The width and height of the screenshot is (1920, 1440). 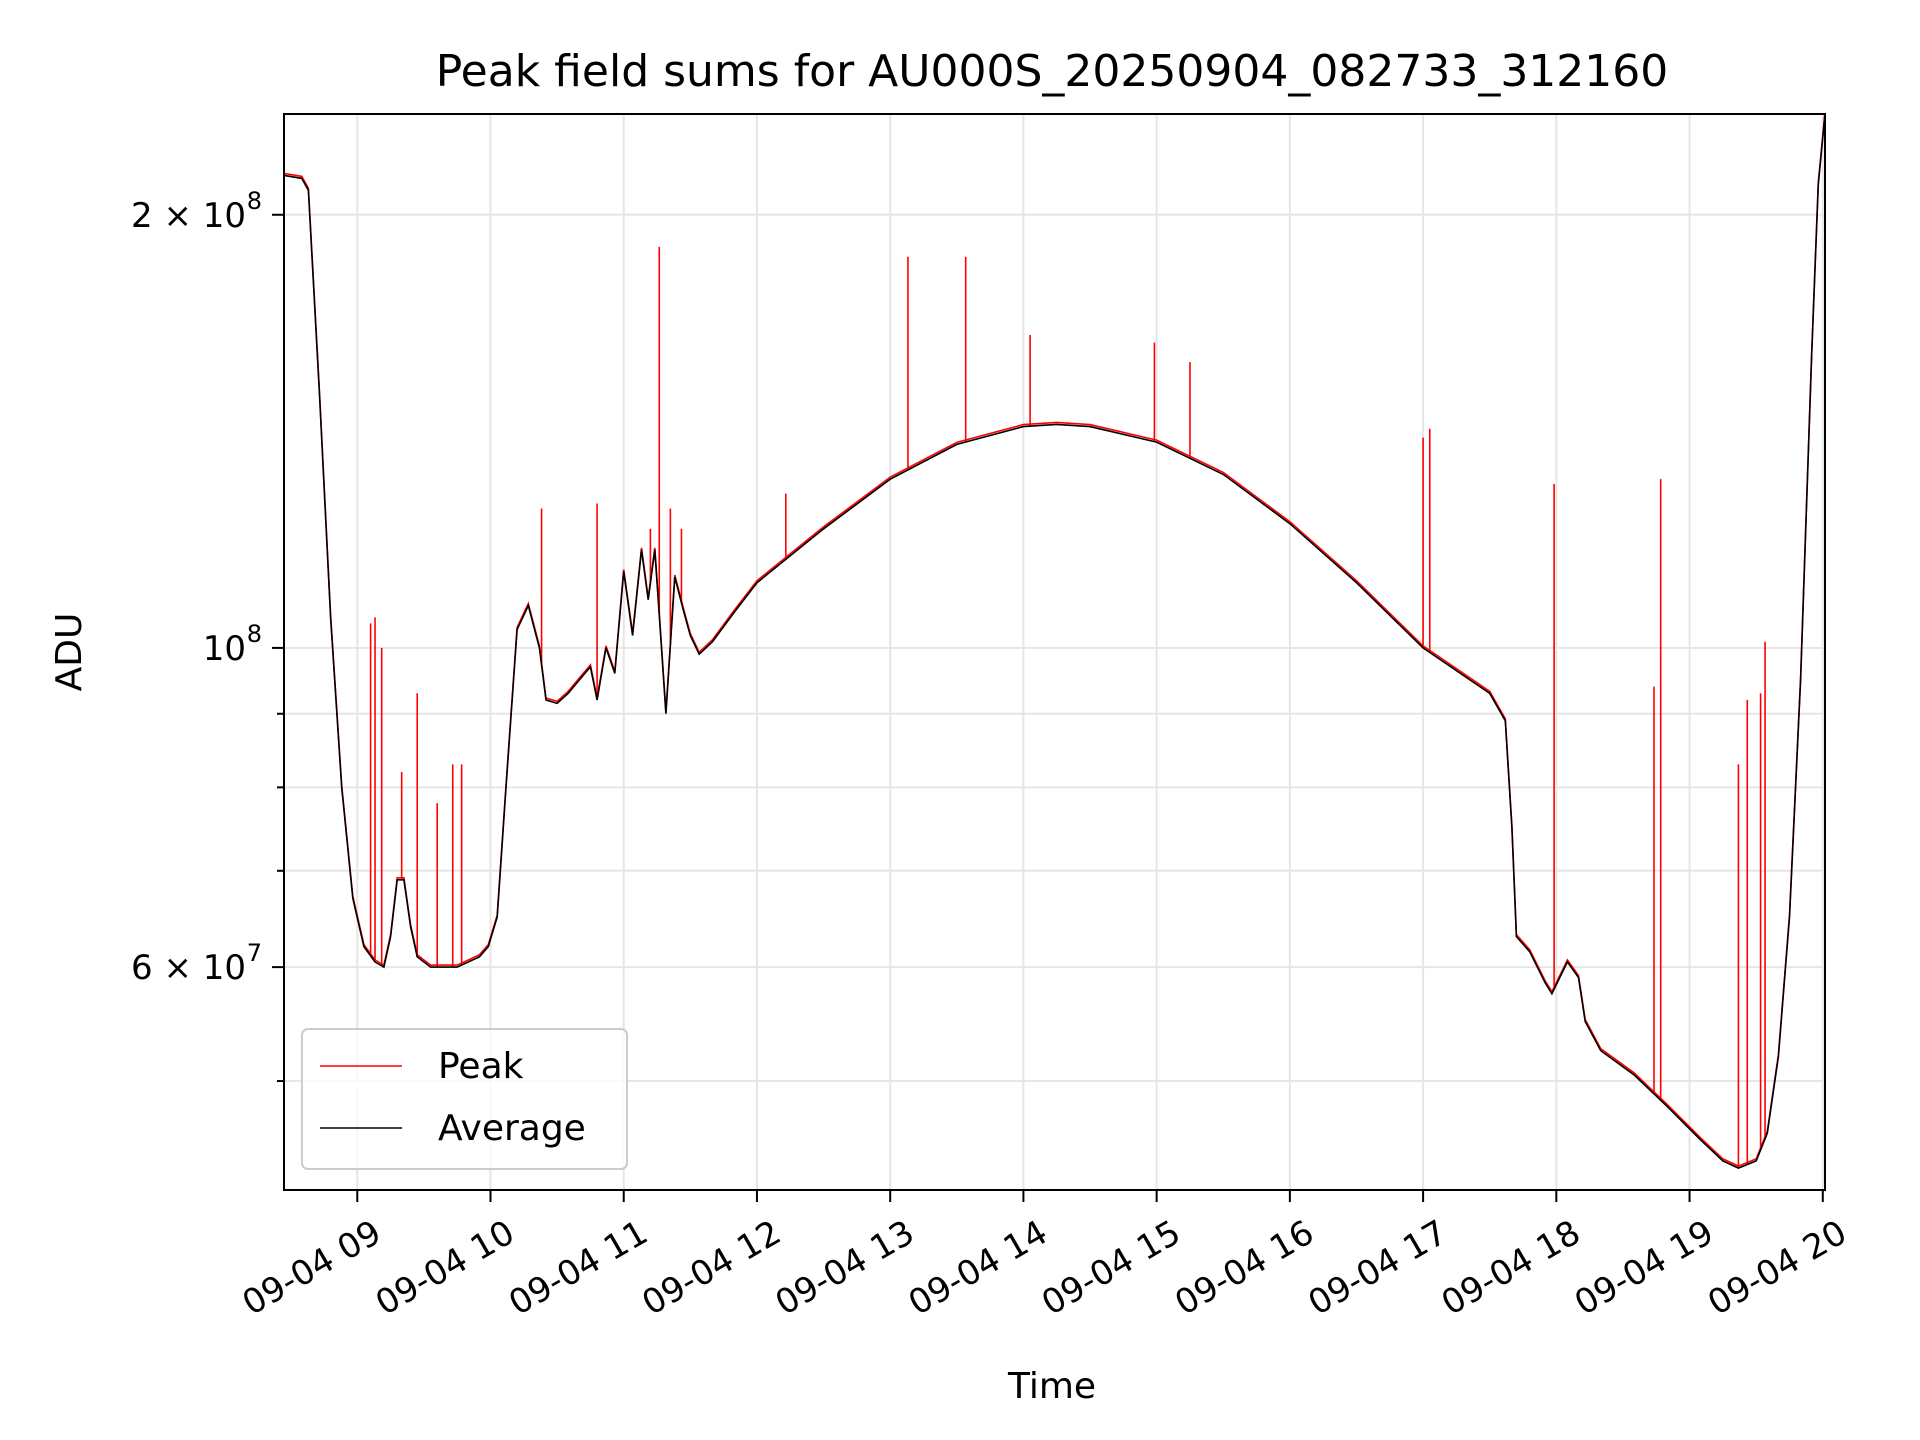 I want to click on x-axis-label: Time, so click(x=1051, y=1386).